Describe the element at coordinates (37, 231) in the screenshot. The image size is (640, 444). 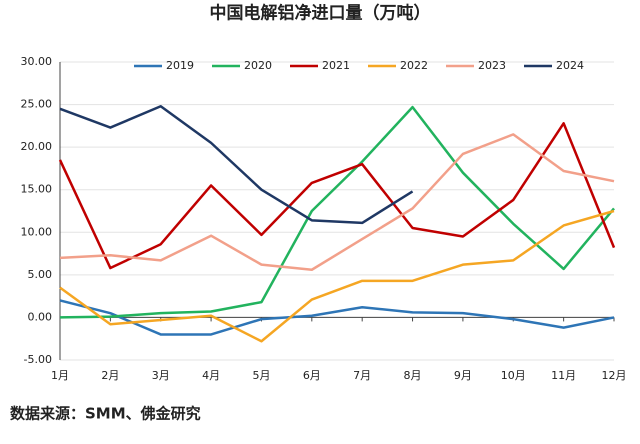
I see `y-tick-label: 10.00` at that location.